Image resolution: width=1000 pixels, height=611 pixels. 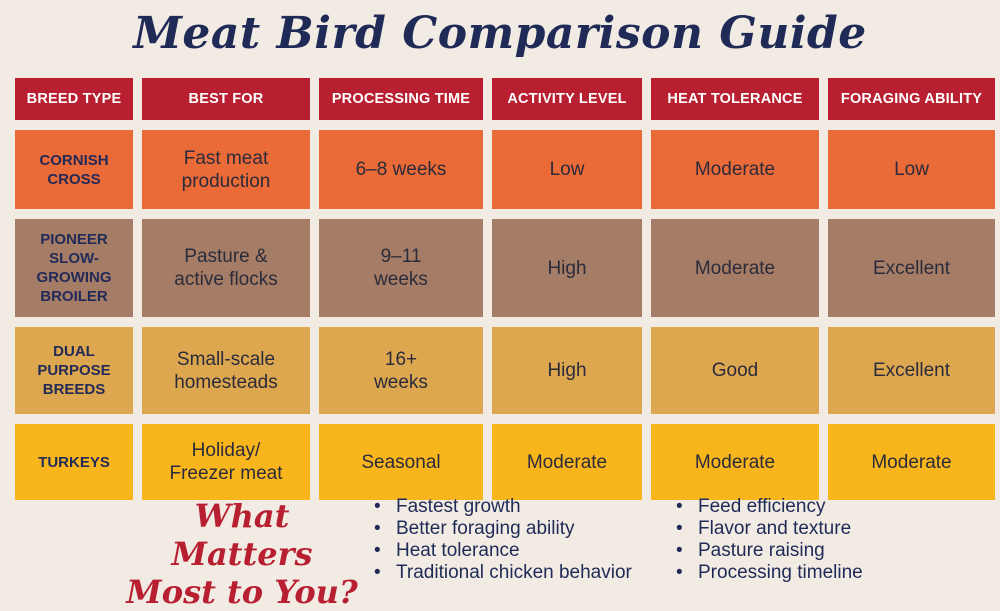 What do you see at coordinates (74, 99) in the screenshot?
I see `header-breed-type: BREED TYPE` at bounding box center [74, 99].